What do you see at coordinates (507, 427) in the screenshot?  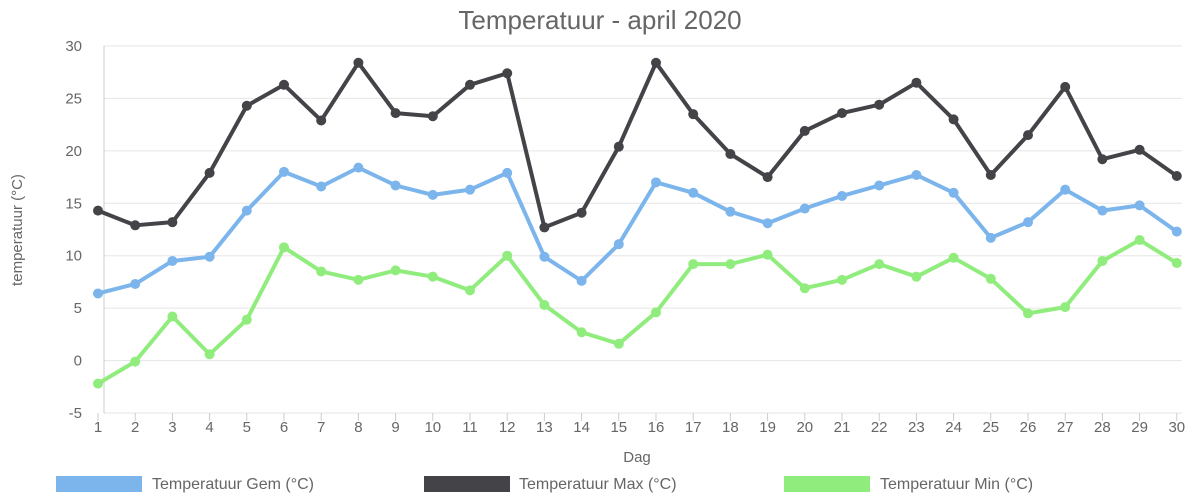 I see `x-tick-label: 12` at bounding box center [507, 427].